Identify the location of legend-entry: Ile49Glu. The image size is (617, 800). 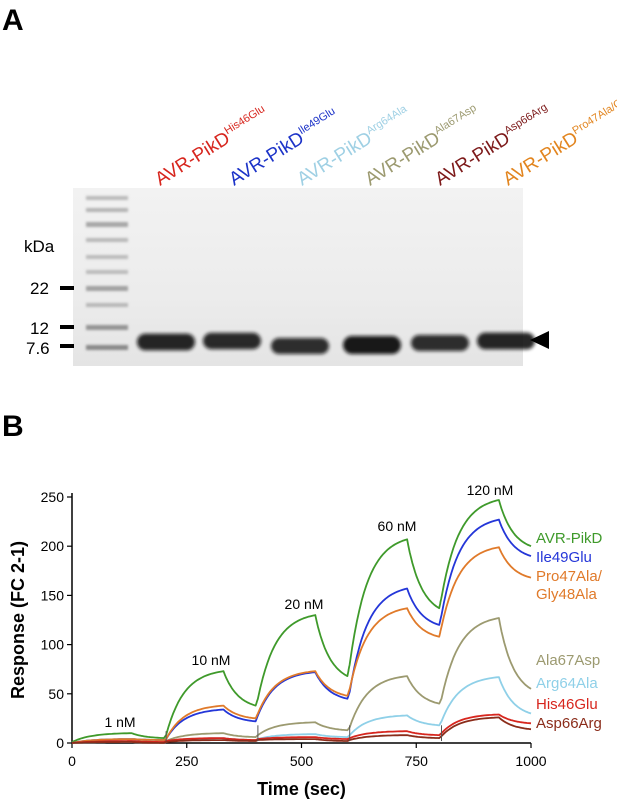
(564, 557).